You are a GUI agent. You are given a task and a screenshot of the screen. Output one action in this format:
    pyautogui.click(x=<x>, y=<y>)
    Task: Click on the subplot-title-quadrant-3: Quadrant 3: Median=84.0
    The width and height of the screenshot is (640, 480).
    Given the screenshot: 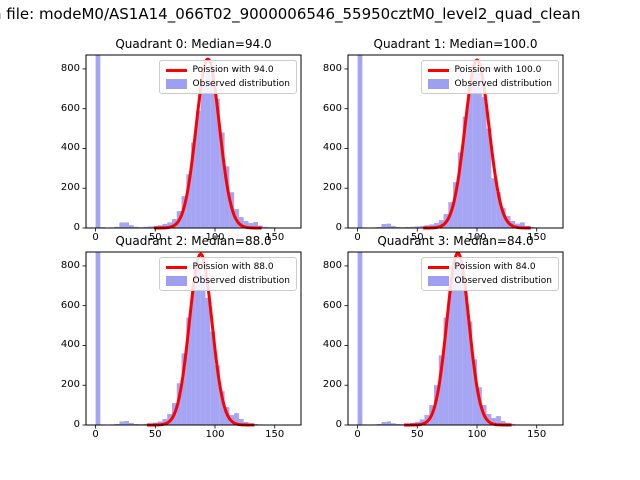 What is the action you would take?
    pyautogui.click(x=455, y=241)
    